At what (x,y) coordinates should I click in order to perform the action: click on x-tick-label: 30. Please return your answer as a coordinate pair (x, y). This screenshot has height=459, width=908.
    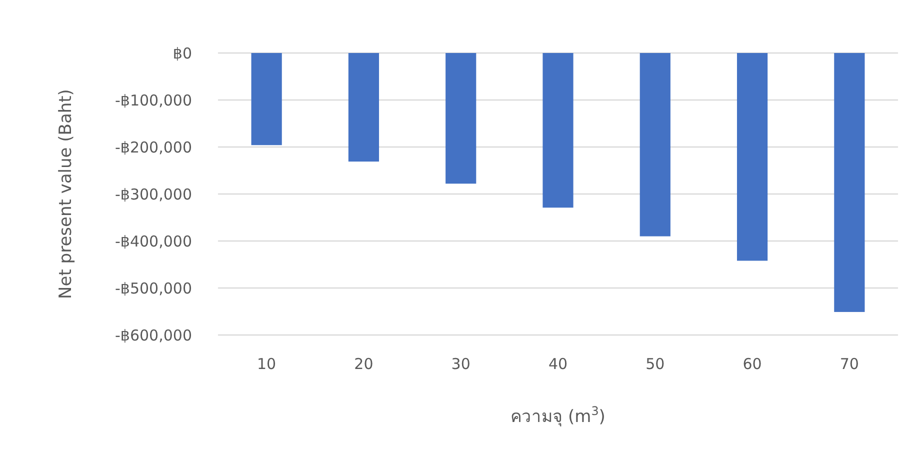
    Looking at the image, I should click on (460, 364).